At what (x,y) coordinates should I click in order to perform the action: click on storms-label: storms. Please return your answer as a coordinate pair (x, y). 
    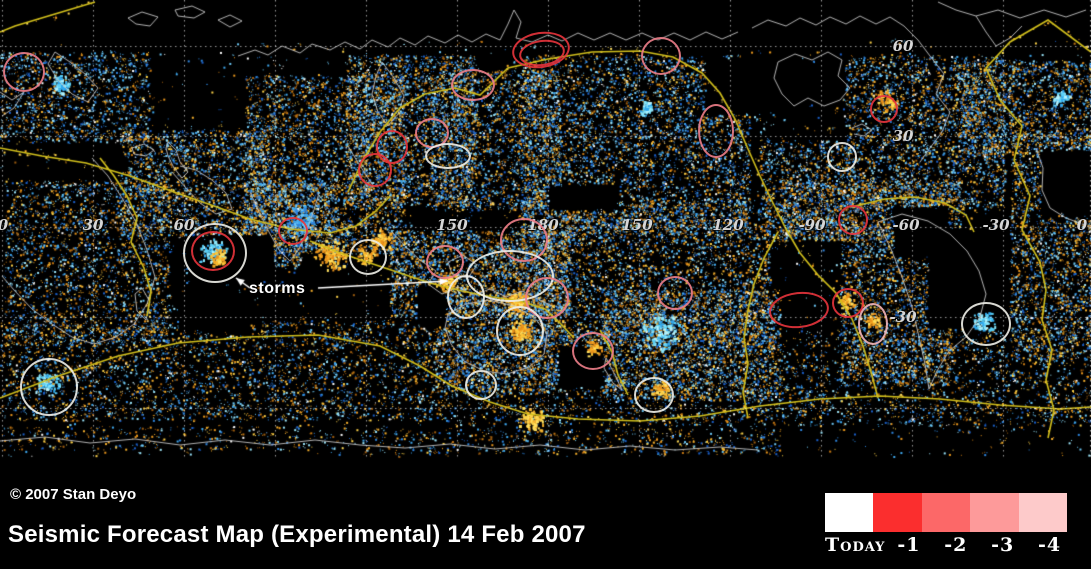
    Looking at the image, I should click on (277, 288).